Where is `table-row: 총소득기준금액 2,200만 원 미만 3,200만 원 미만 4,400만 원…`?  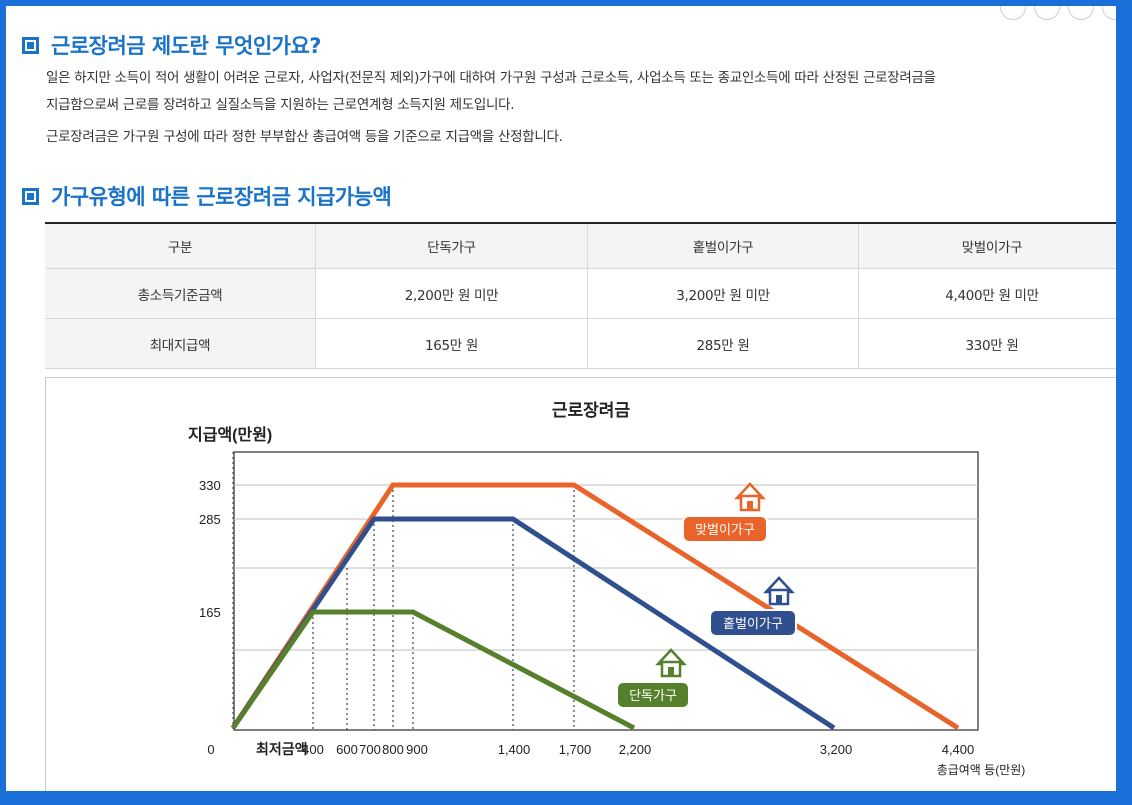 table-row: 총소득기준금액 2,200만 원 미만 3,200만 원 미만 4,400만 원… is located at coordinates (580, 293).